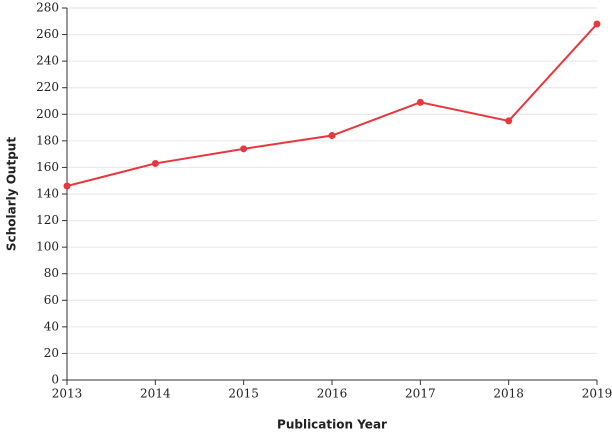 The image size is (612, 434). I want to click on x-tick-label: 2015, so click(243, 394).